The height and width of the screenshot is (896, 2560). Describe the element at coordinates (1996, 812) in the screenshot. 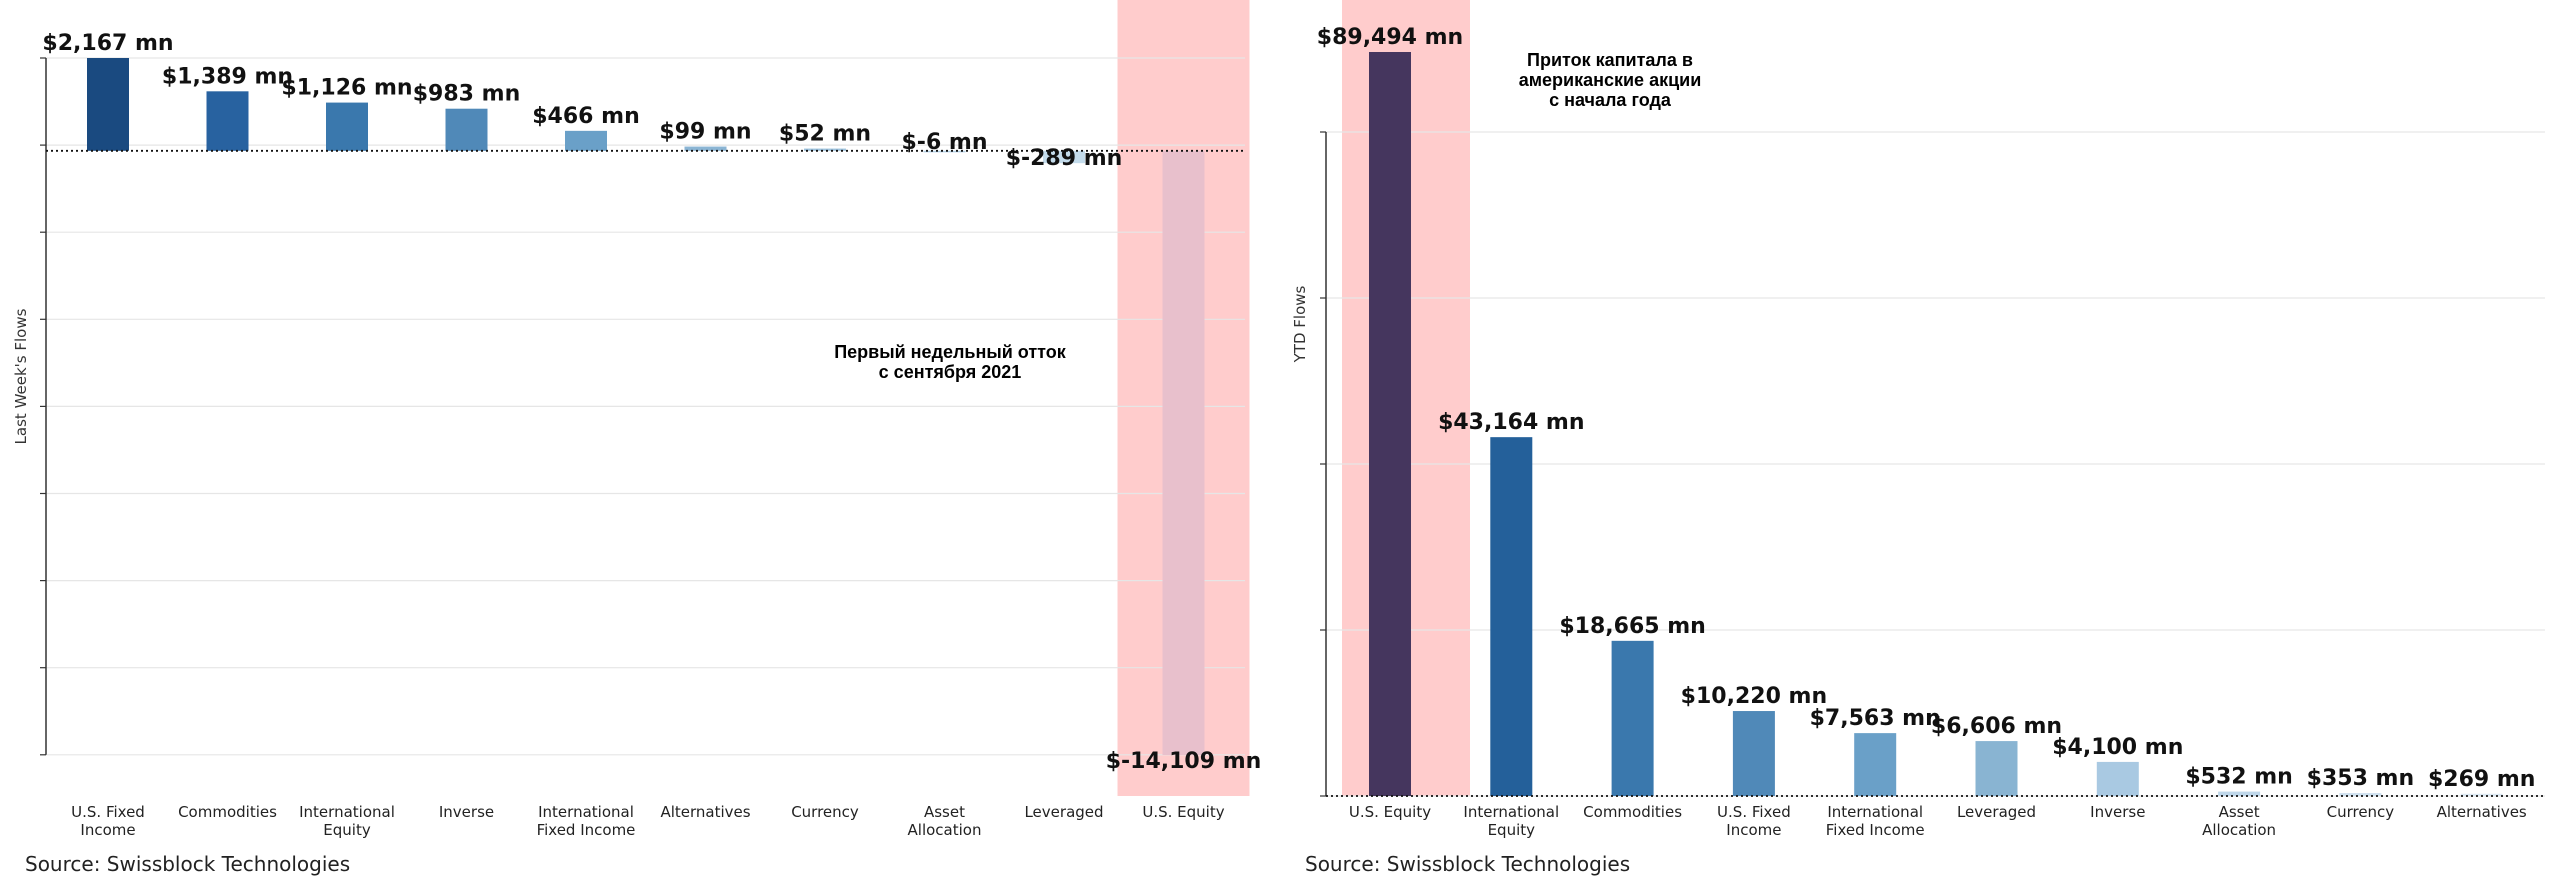

I see `chart2-category-label: Leveraged` at that location.